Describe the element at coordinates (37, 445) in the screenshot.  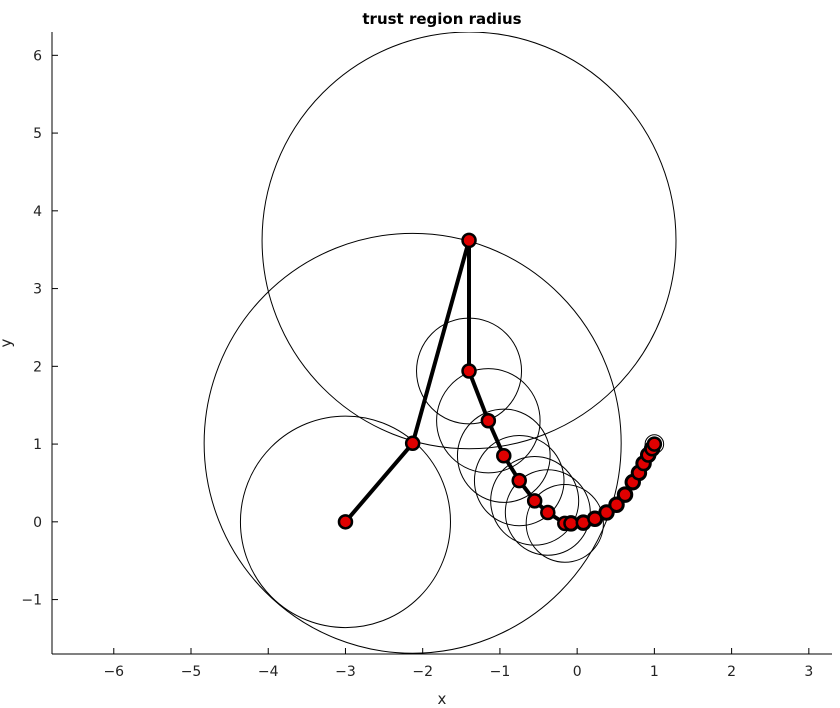
I see `y-tick-label-2: 1` at that location.